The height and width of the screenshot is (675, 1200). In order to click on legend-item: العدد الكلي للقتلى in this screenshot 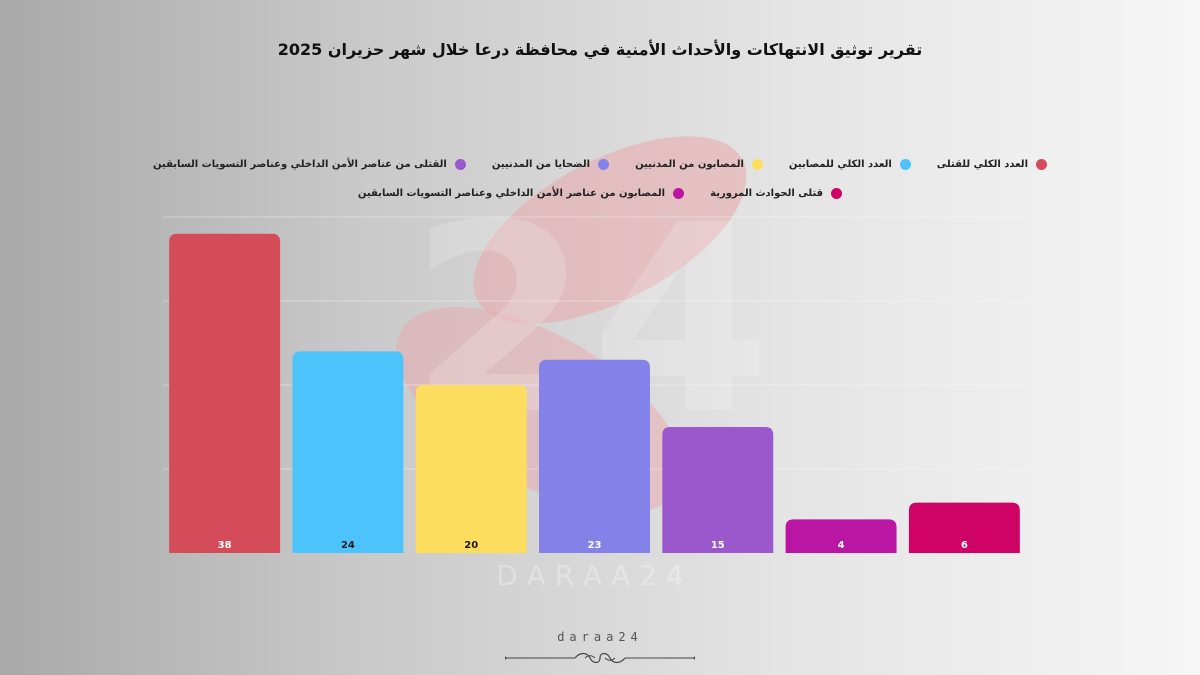, I will do `click(992, 164)`.